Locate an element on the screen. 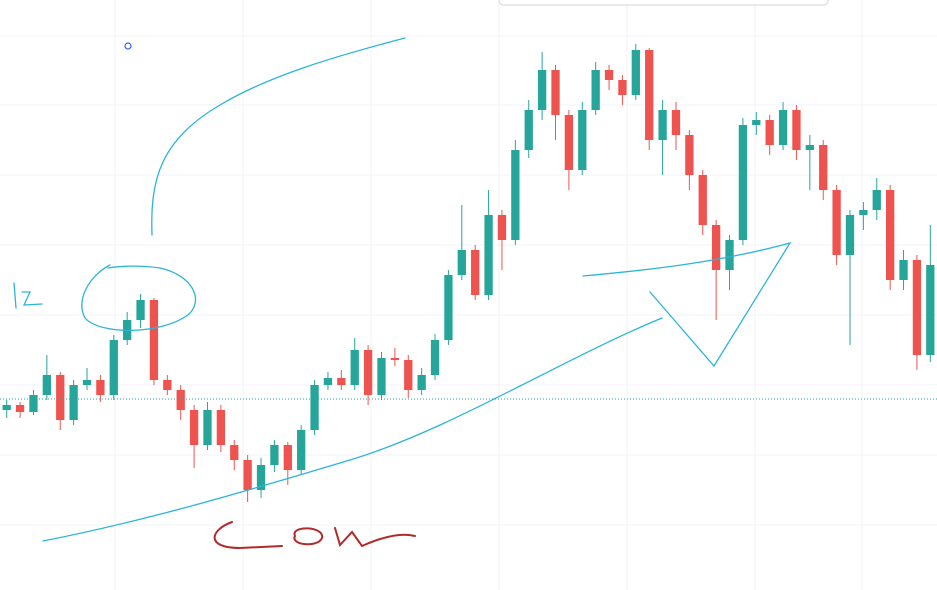  anchor-dot is located at coordinates (128, 46).